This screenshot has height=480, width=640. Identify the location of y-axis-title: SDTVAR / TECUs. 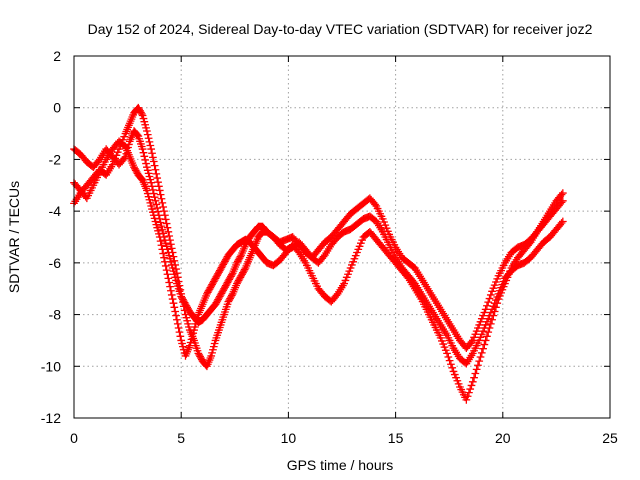
(14, 237).